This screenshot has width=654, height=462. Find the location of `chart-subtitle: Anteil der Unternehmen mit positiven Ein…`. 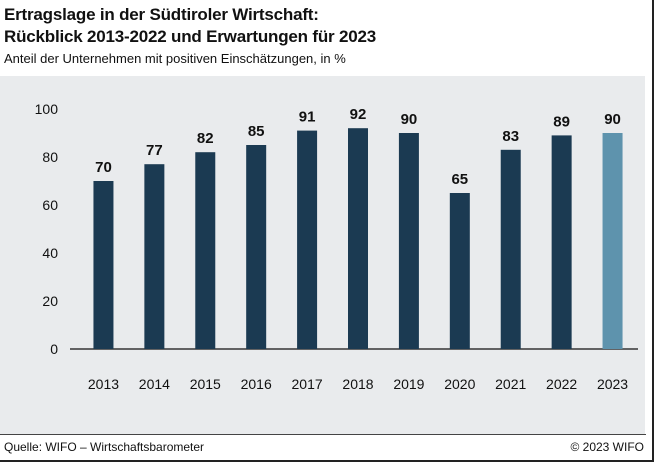

chart-subtitle: Anteil der Unternehmen mit positiven Ein… is located at coordinates (175, 58).